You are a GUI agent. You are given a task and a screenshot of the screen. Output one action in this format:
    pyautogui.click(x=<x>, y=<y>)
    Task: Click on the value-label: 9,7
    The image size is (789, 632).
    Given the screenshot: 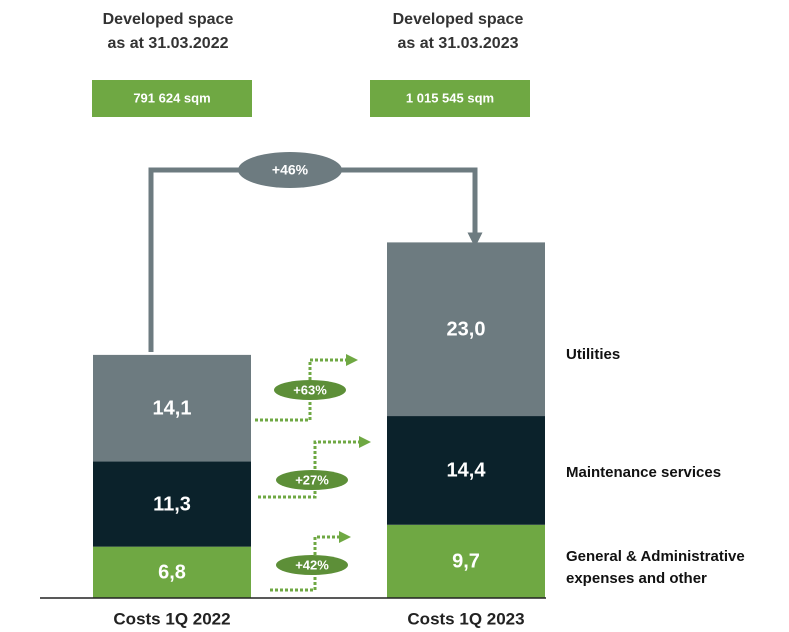 What is the action you would take?
    pyautogui.click(x=466, y=562)
    